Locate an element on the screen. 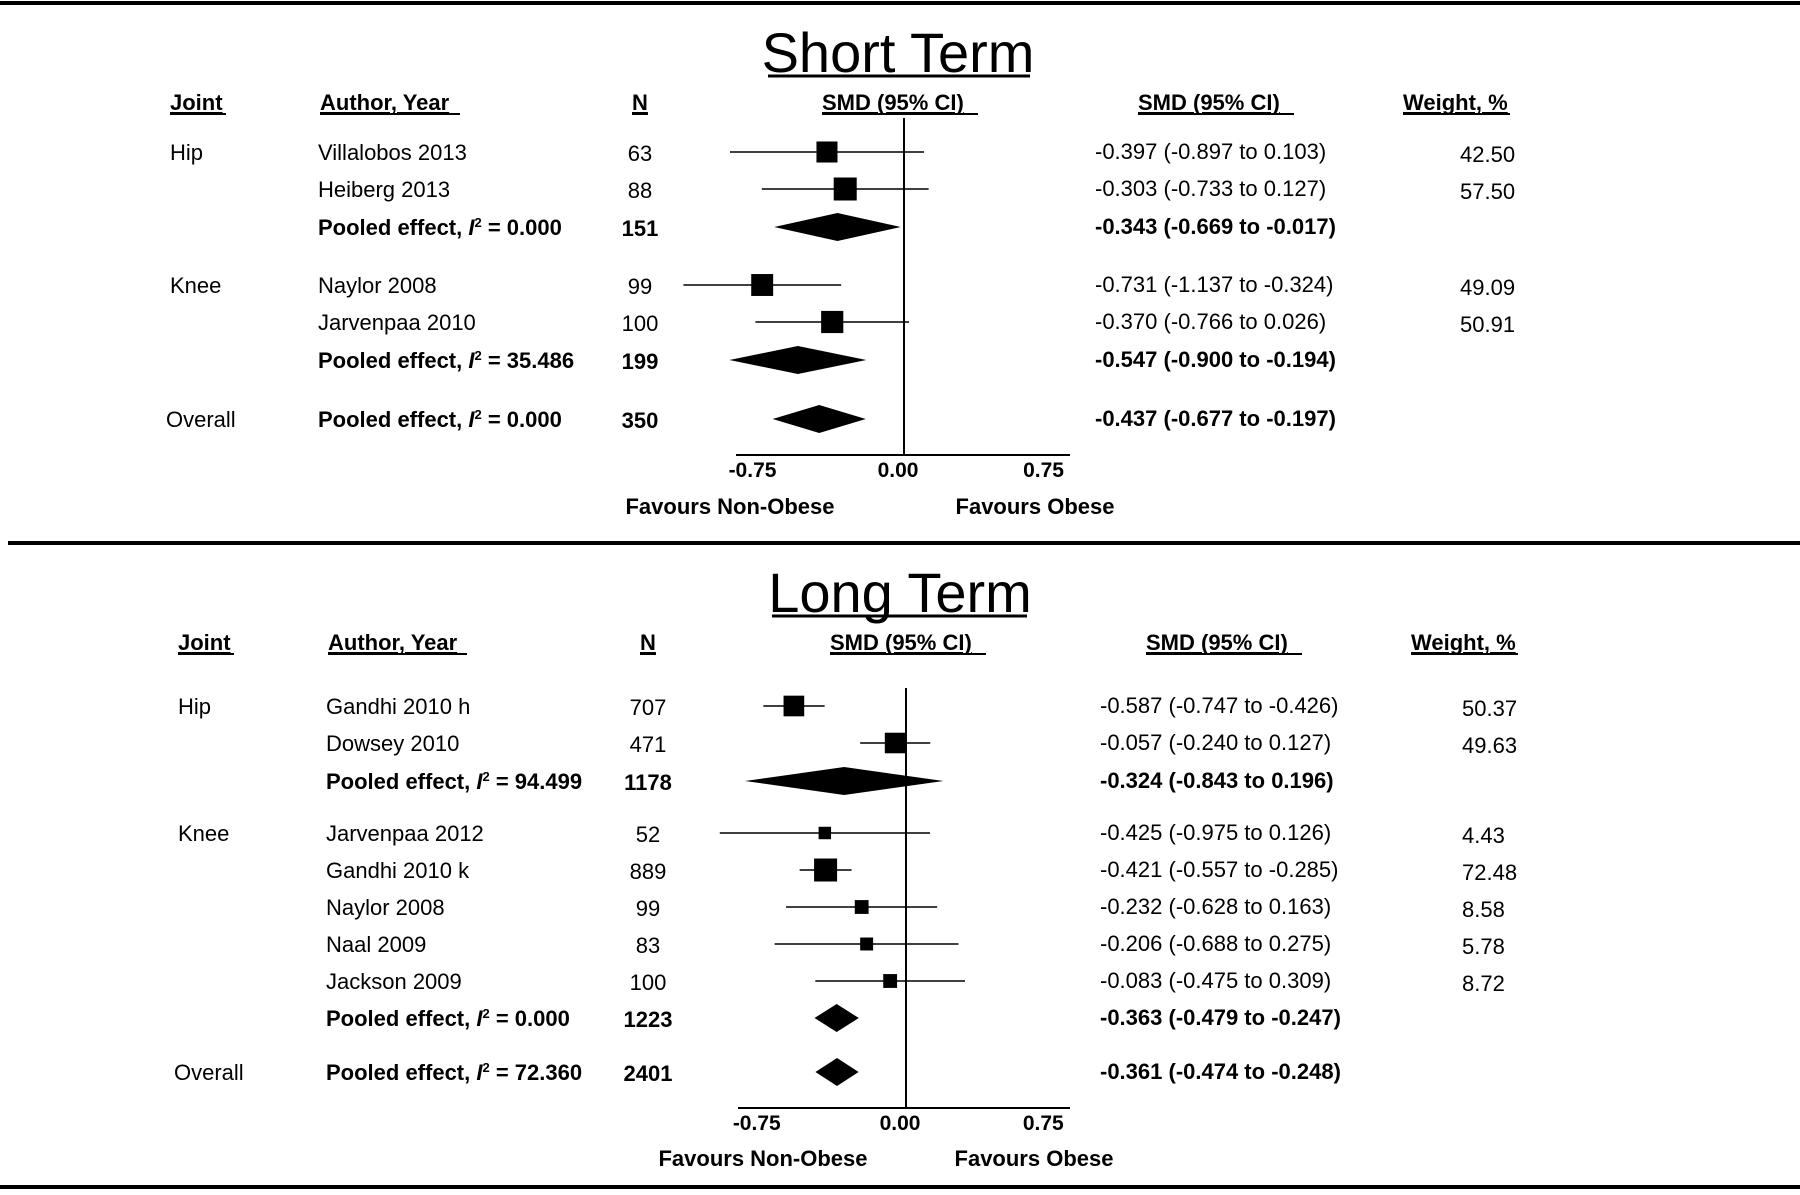 This screenshot has width=1800, height=1195. sample-size: 889 is located at coordinates (648, 871).